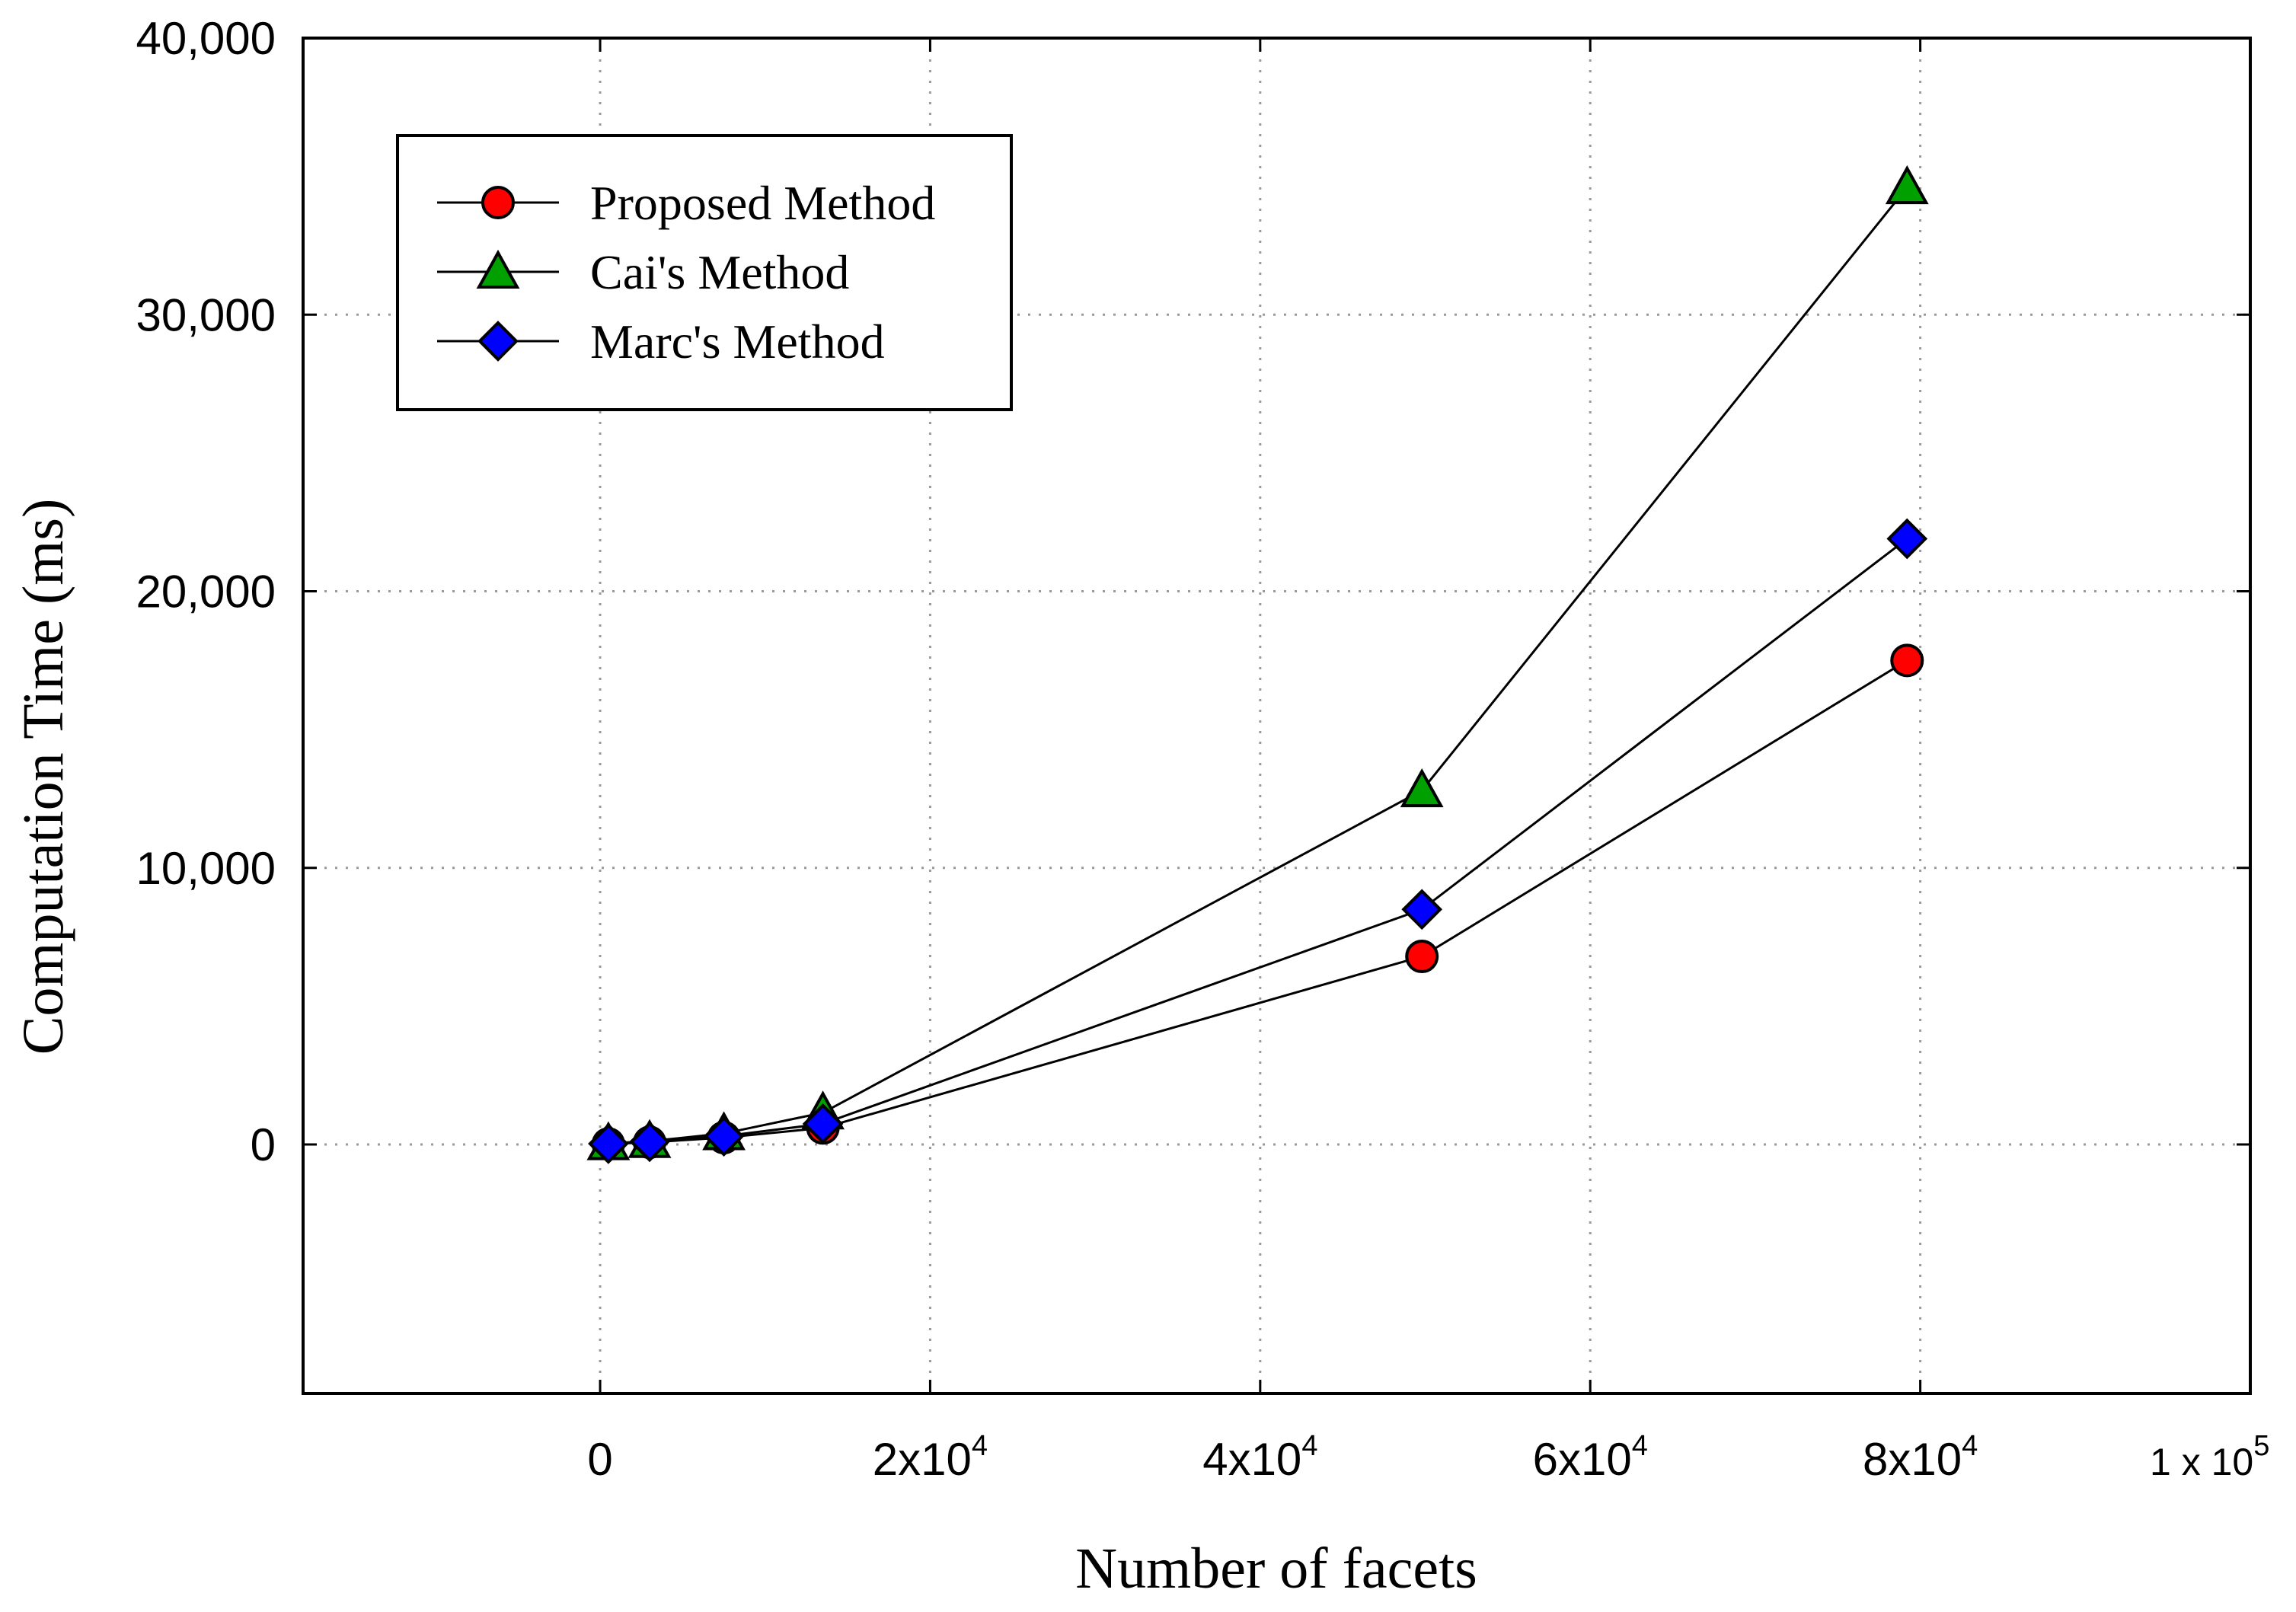 Image resolution: width=2296 pixels, height=1612 pixels. I want to click on x-tick-label: 6x10⁴, so click(1590, 1458).